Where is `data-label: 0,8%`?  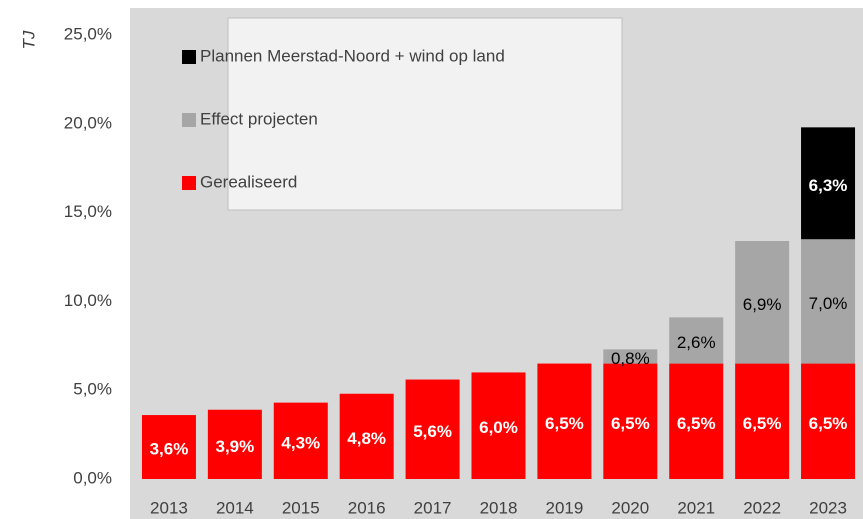
data-label: 0,8% is located at coordinates (630, 358).